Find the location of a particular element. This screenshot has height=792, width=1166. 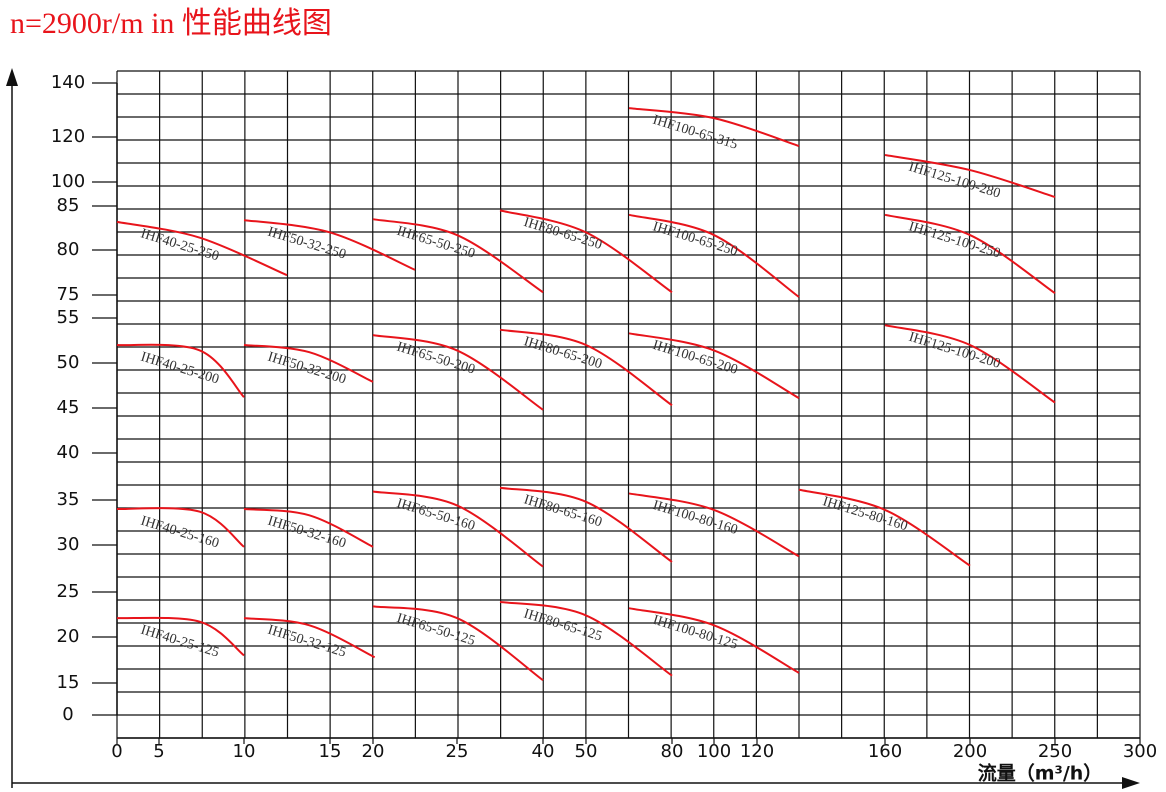

y-tick-label: 40 is located at coordinates (68, 452).